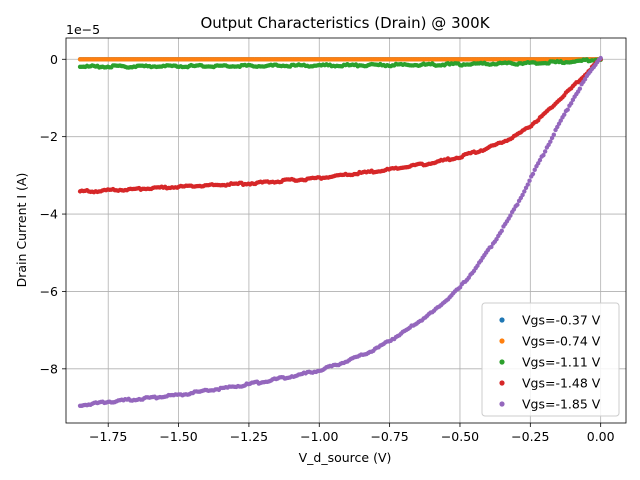 Image resolution: width=640 pixels, height=480 pixels. What do you see at coordinates (601, 436) in the screenshot?
I see `x-tick-label: 0.00` at bounding box center [601, 436].